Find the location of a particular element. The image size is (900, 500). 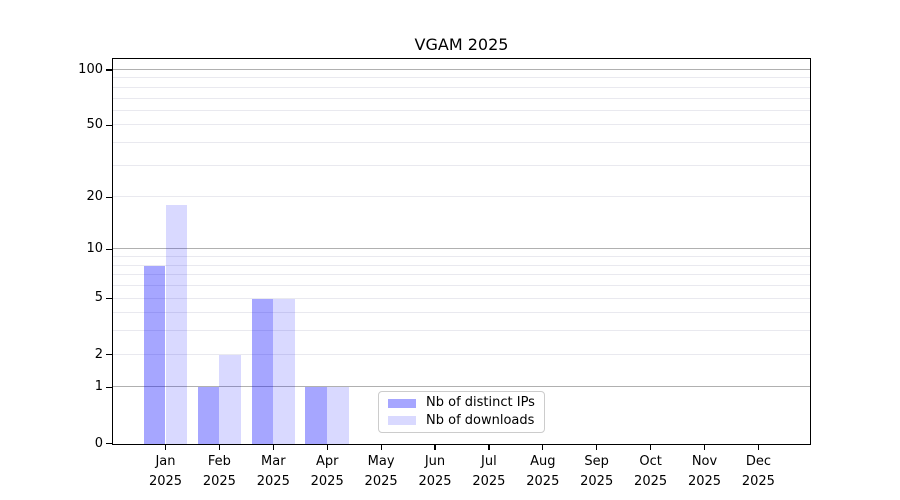

x-tick-dec is located at coordinates (758, 448).